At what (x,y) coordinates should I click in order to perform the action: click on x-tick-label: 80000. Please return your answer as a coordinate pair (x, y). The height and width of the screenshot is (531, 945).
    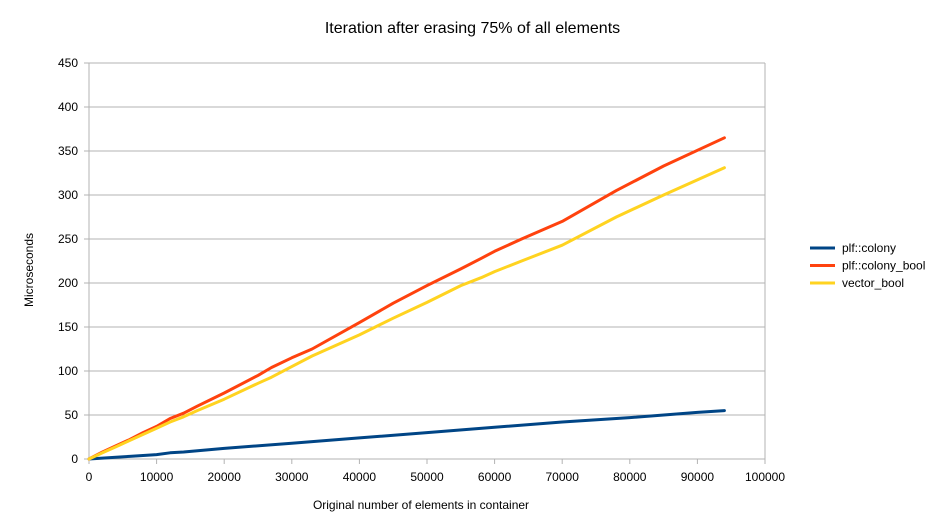
    Looking at the image, I should click on (630, 477).